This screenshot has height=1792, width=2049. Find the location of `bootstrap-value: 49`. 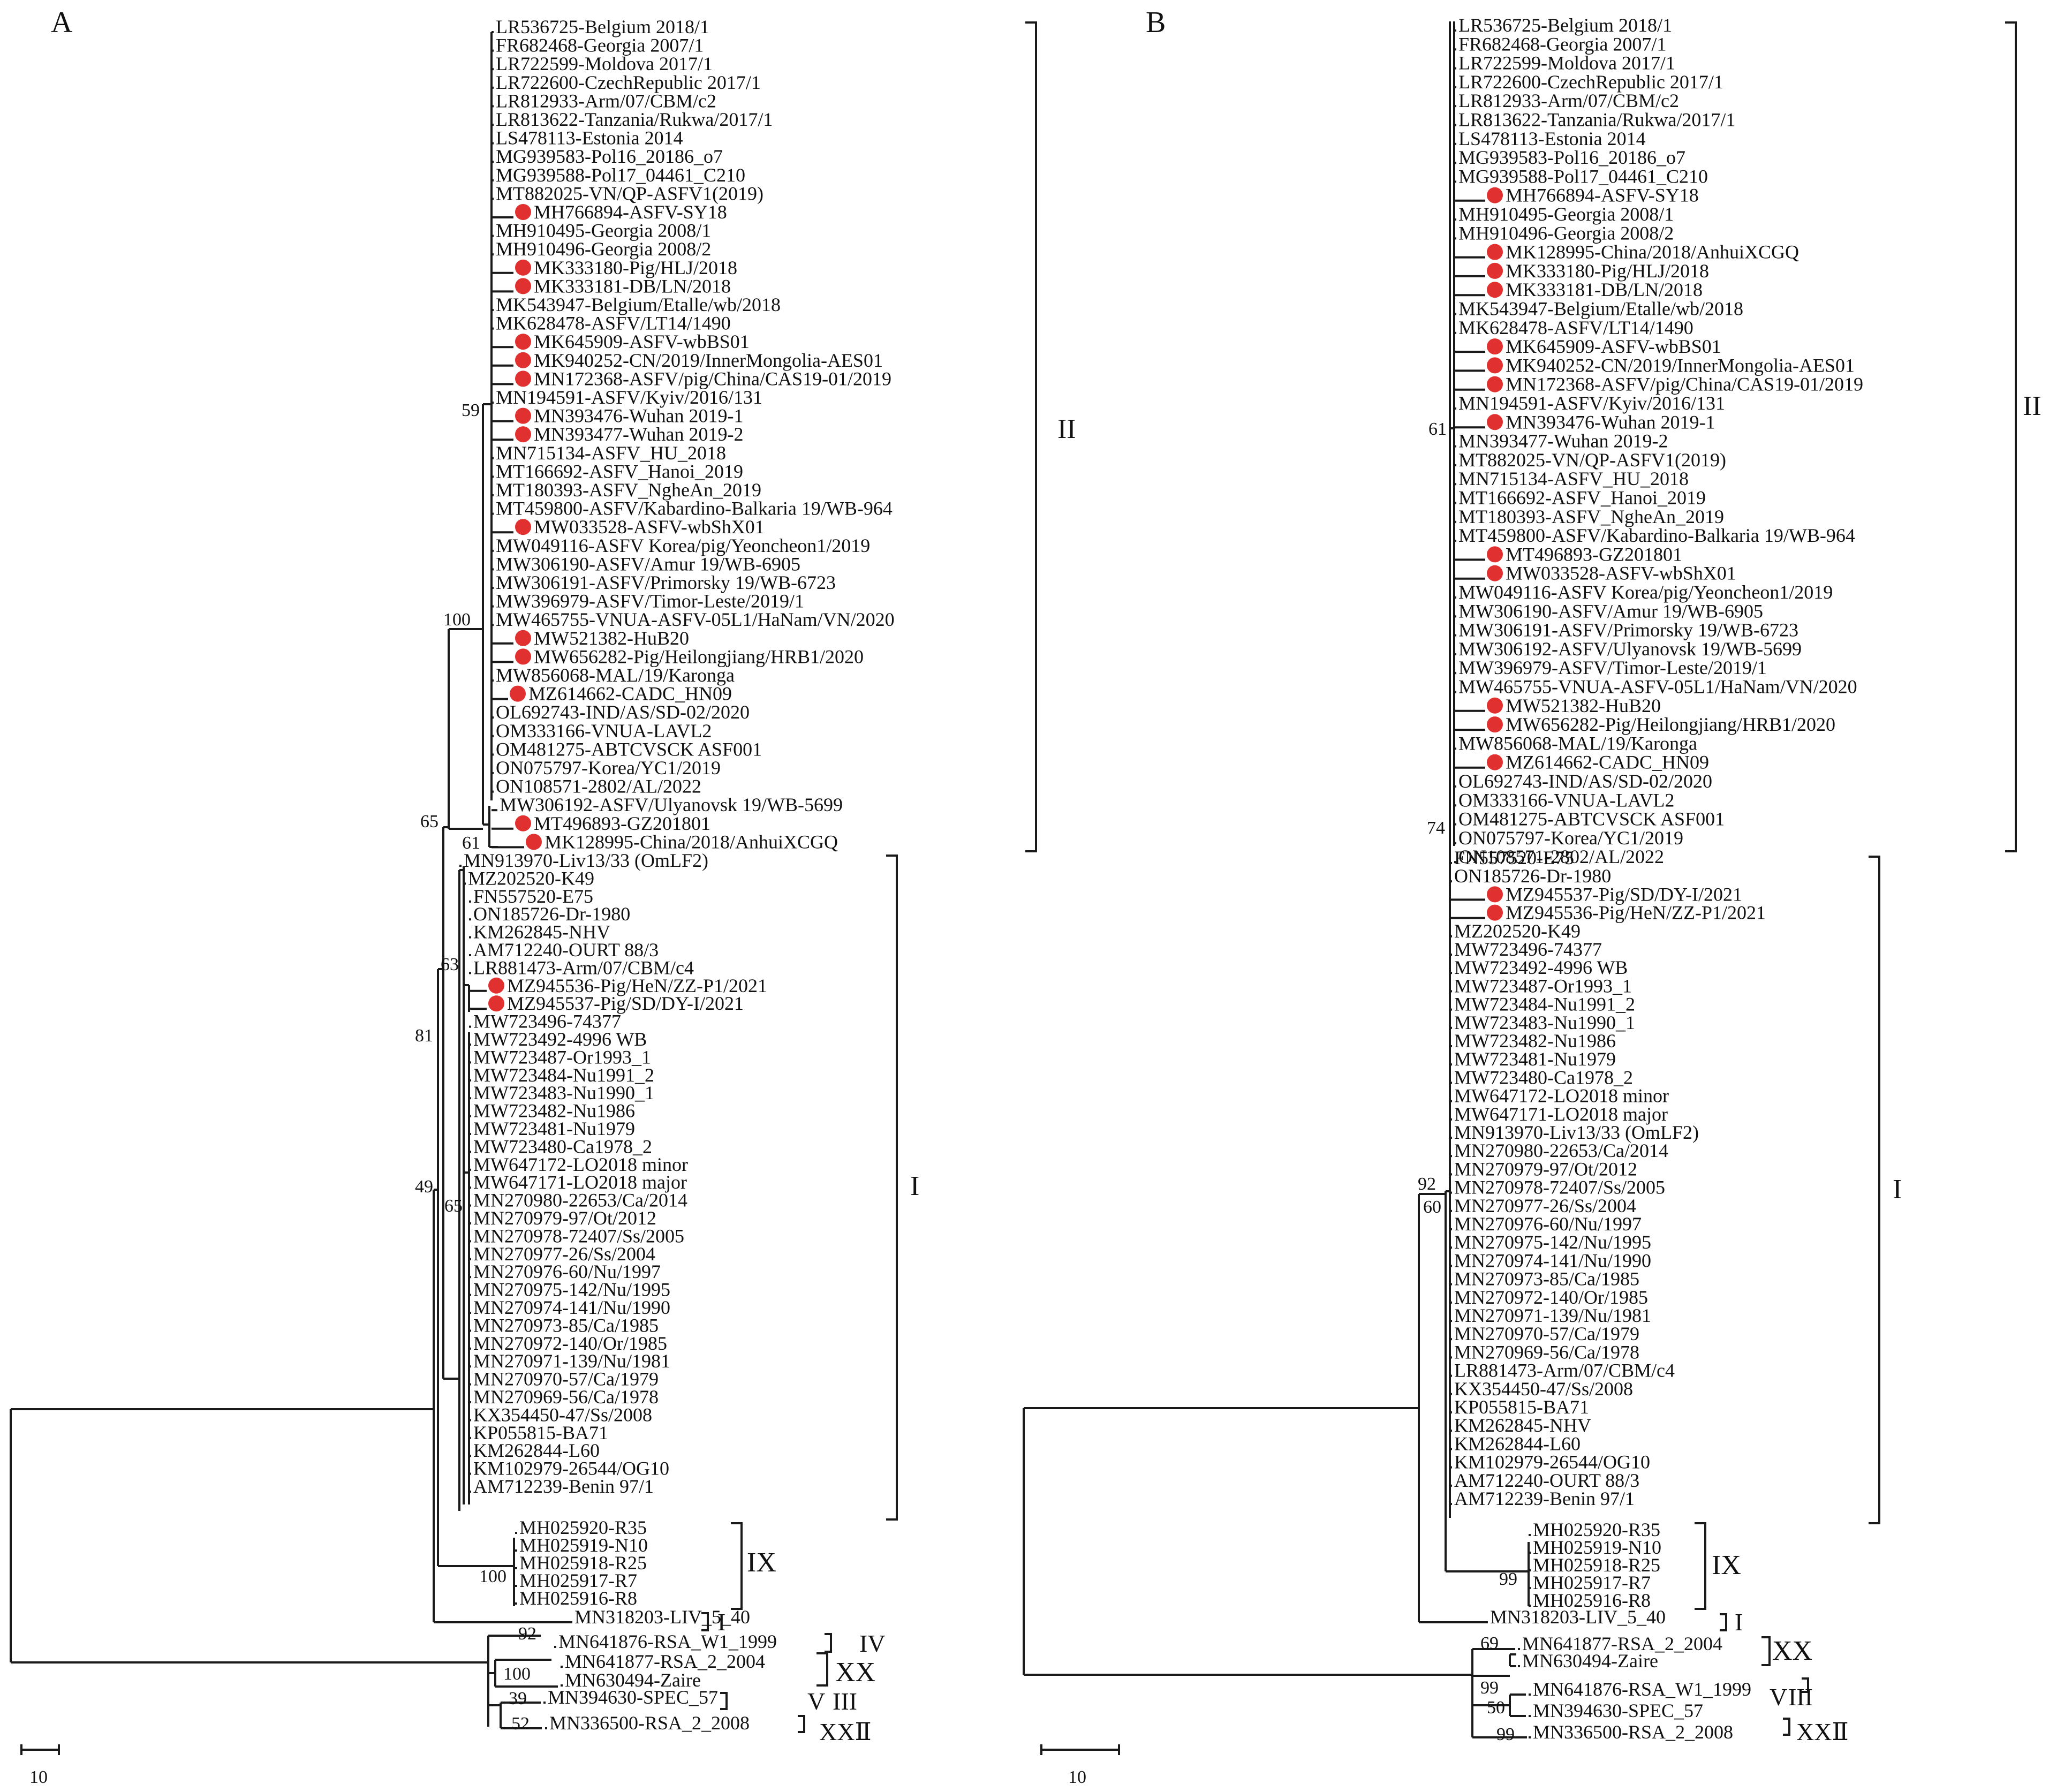

bootstrap-value: 49 is located at coordinates (424, 1187).